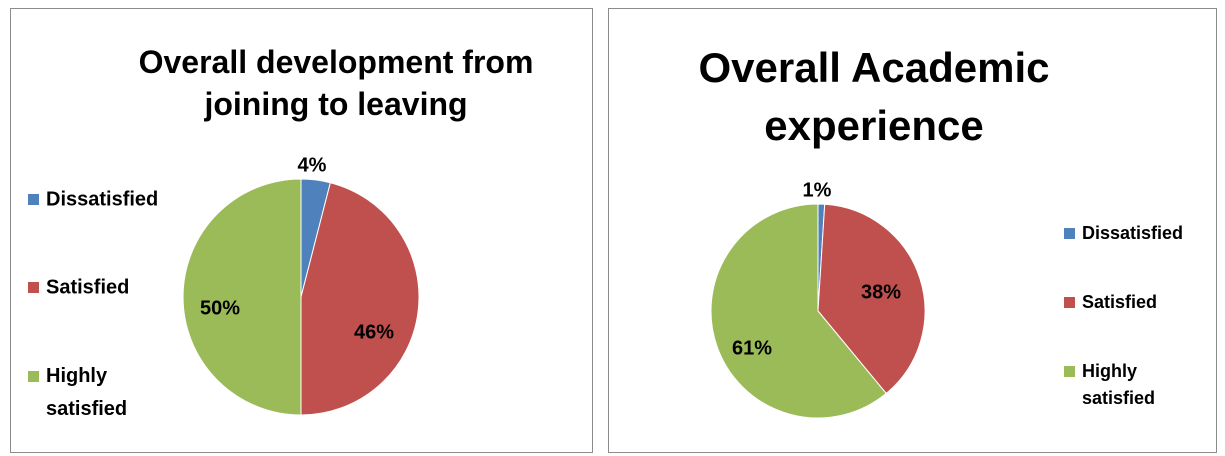 The width and height of the screenshot is (1225, 456). I want to click on data-label-highly-satisfied: 61%, so click(752, 348).